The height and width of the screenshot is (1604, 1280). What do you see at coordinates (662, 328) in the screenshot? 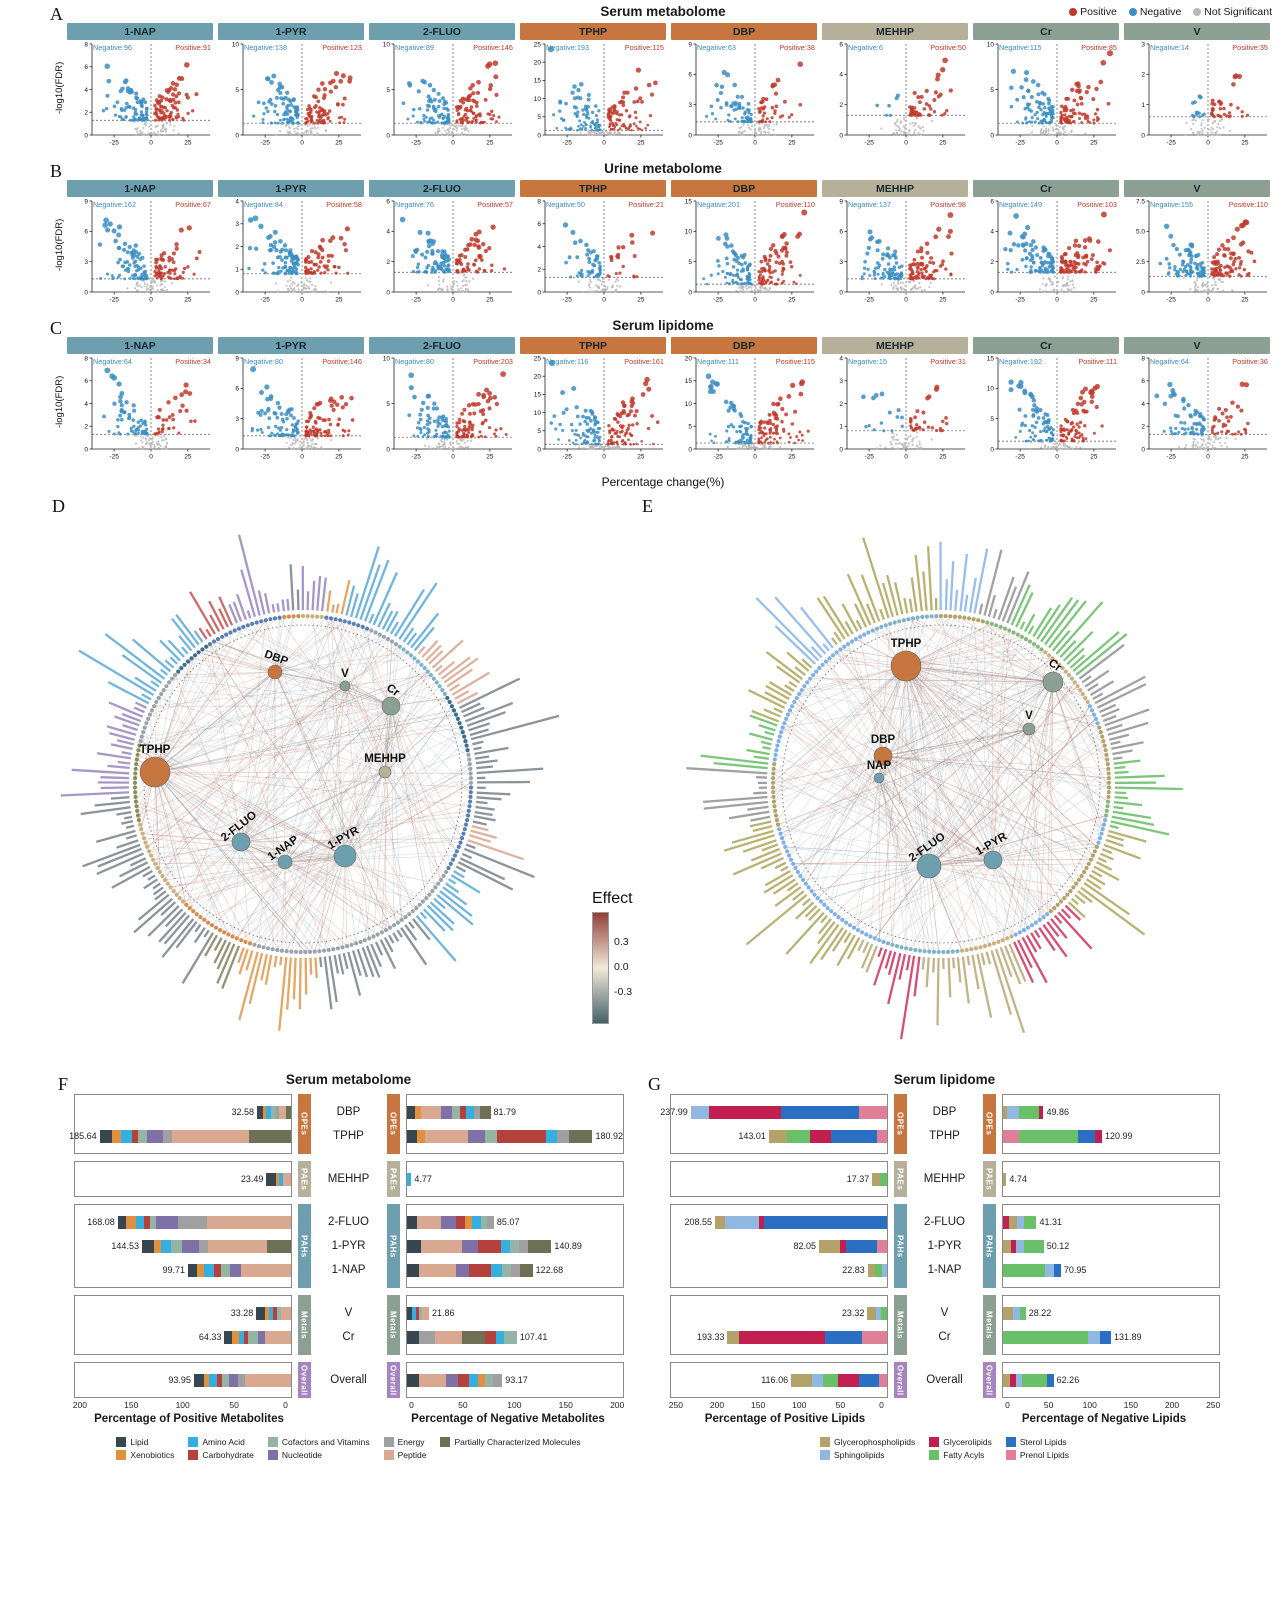
I see `panel-C-header: C Serum lipidome` at bounding box center [662, 328].